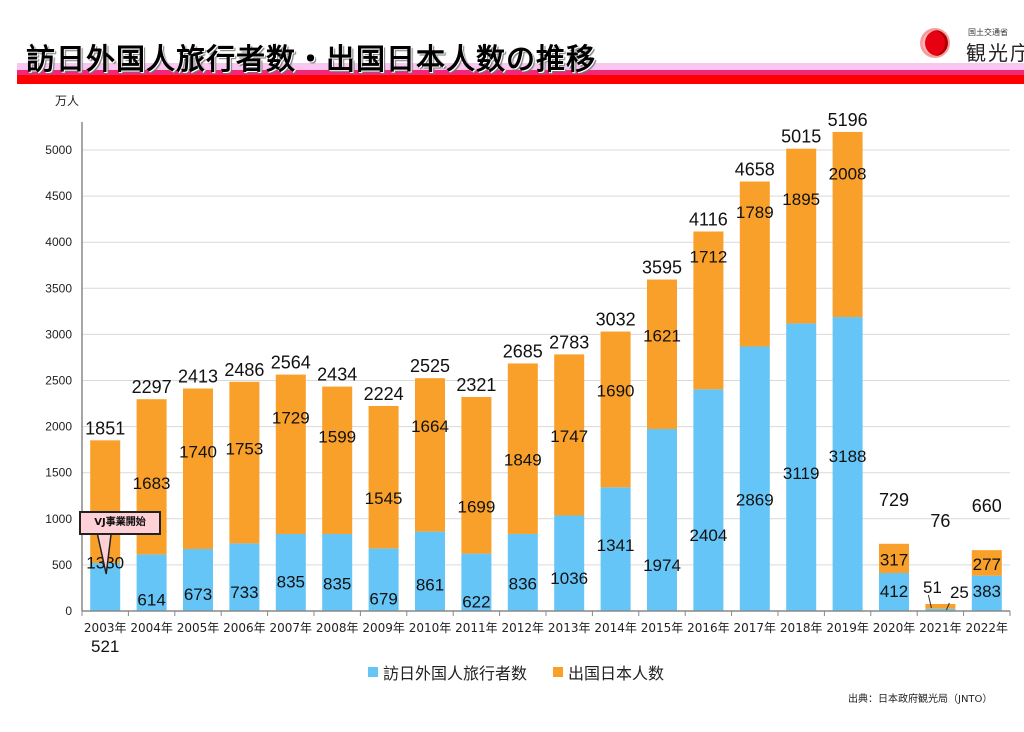 This screenshot has width=1024, height=732. What do you see at coordinates (894, 628) in the screenshot?
I see `x-tick-label: 2020年` at bounding box center [894, 628].